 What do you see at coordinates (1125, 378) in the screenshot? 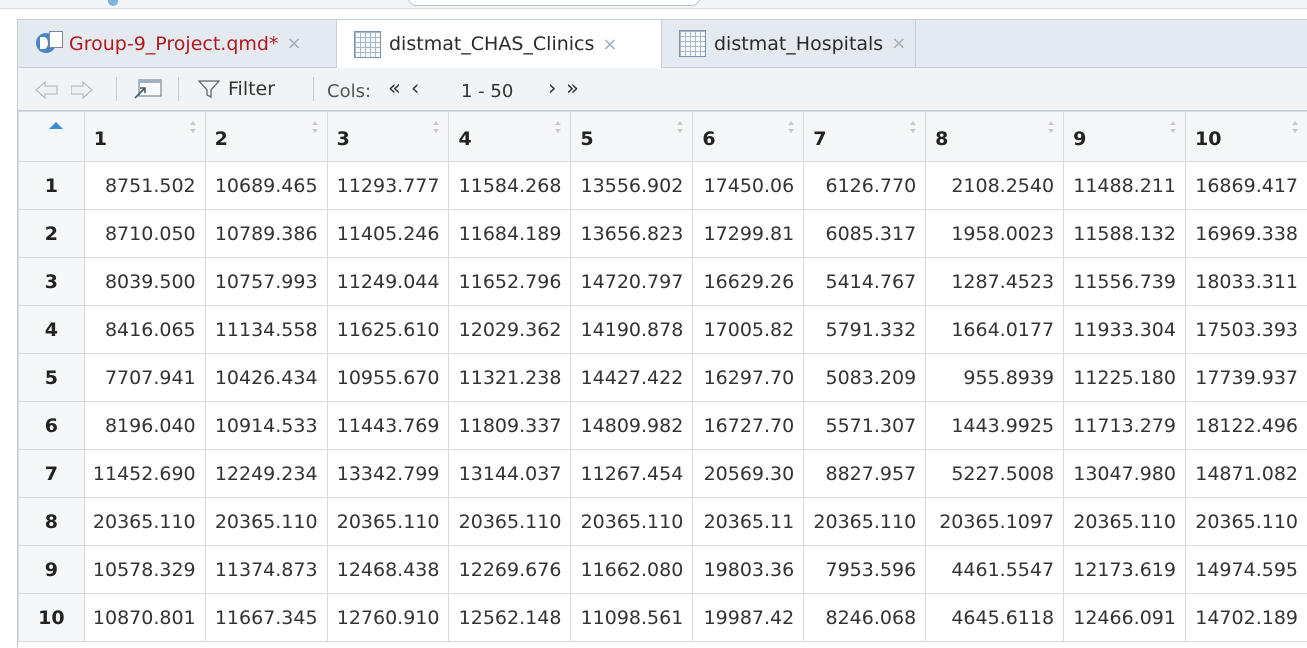
I see `table-cell: 11225.180` at bounding box center [1125, 378].